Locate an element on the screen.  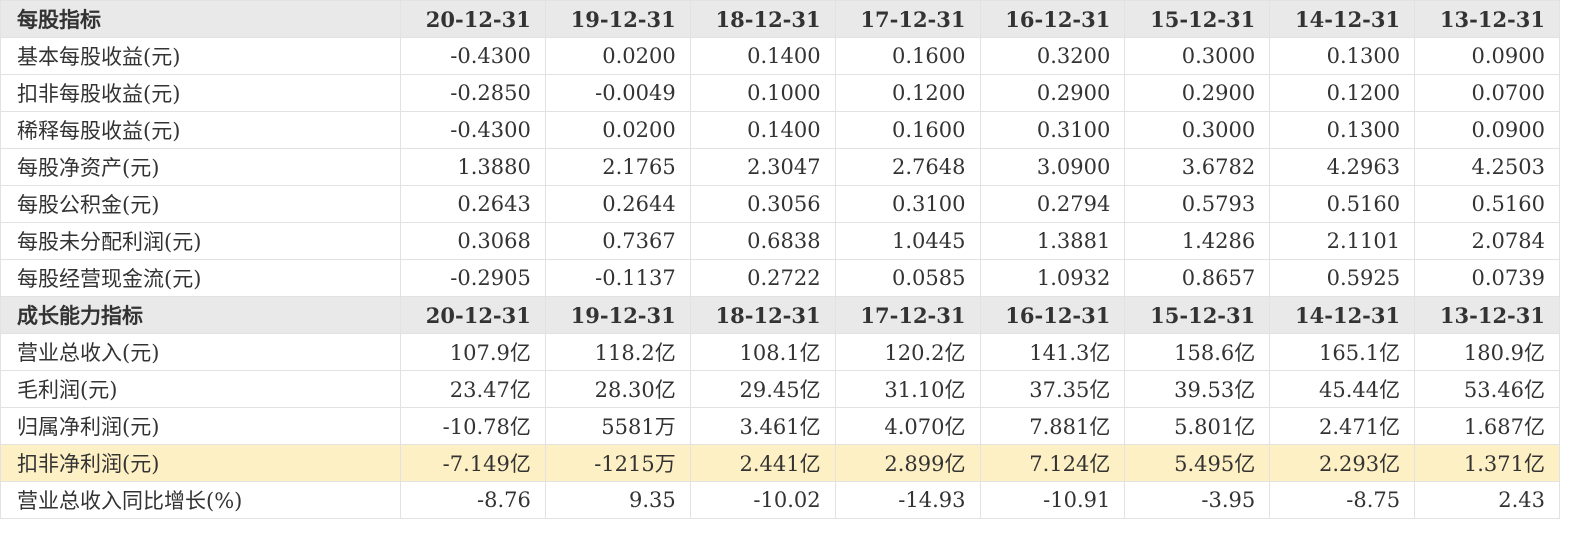
value-cell: 3.6782 is located at coordinates (1197, 167).